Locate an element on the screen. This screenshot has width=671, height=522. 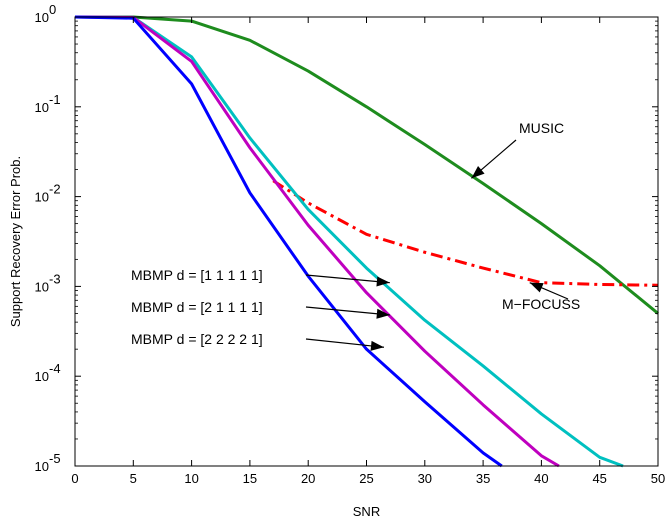
x-tick-label: 35 is located at coordinates (483, 478).